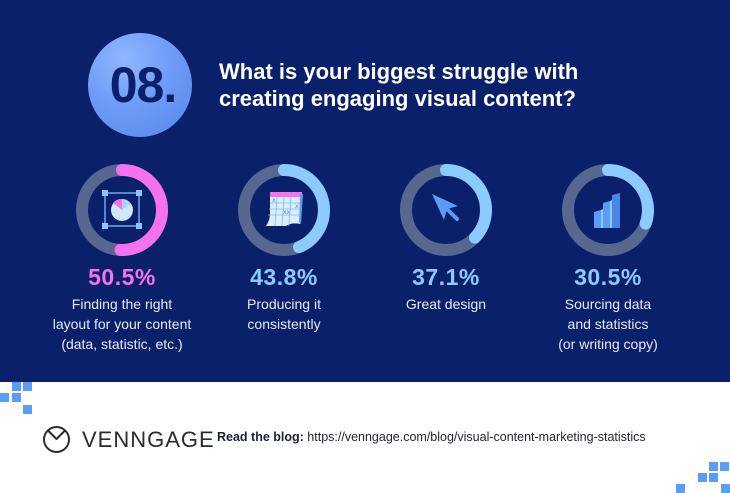 This screenshot has height=493, width=730. I want to click on stat-percent: 30.5%, so click(608, 277).